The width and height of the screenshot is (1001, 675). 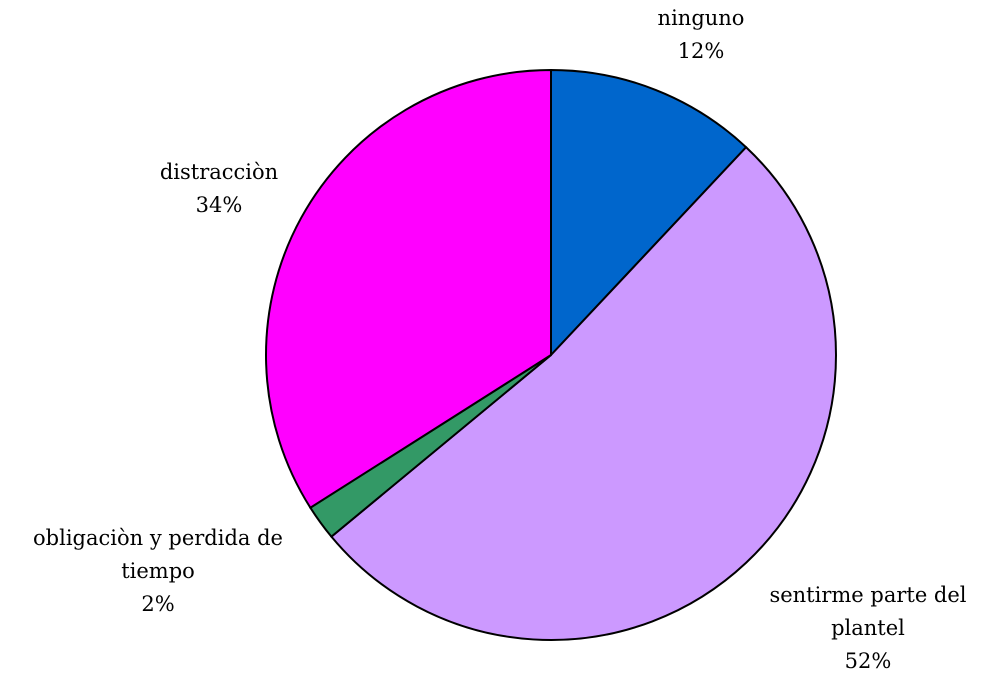 I want to click on value-label: 2%, so click(x=158, y=604).